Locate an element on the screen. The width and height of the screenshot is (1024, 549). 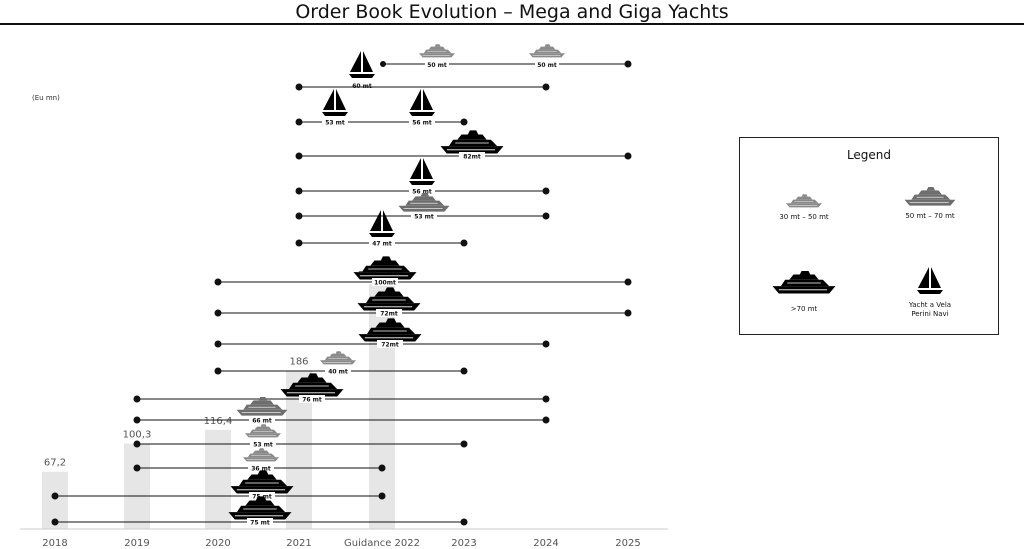
x-tick-label: 2025 is located at coordinates (627, 543).